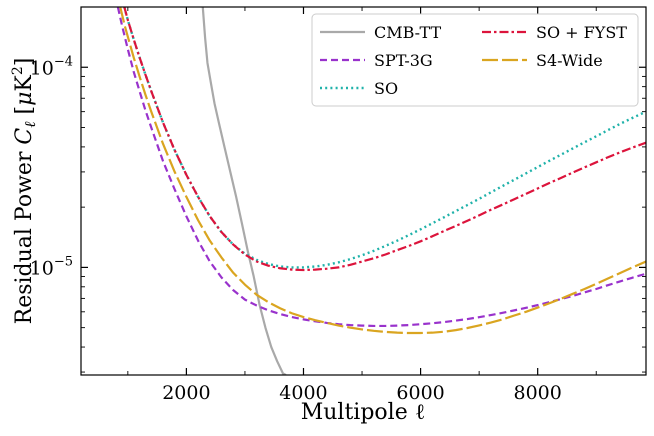 The image size is (654, 436). I want to click on y-axis-title: Residual Power Cℓ [μK2], so click(24, 191).